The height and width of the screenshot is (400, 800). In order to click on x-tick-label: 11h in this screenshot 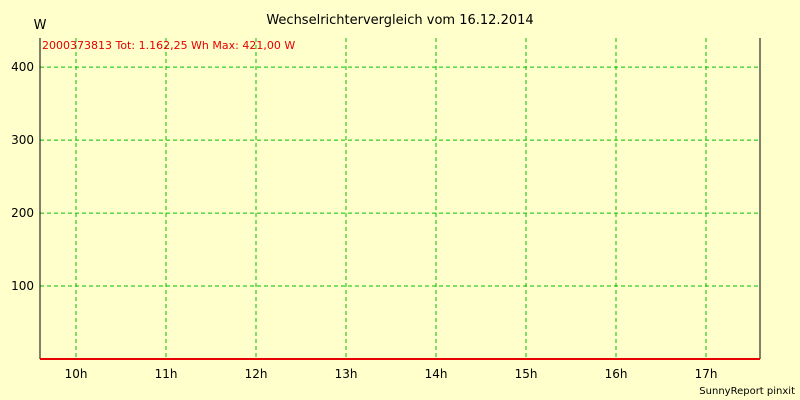, I will do `click(166, 374)`.